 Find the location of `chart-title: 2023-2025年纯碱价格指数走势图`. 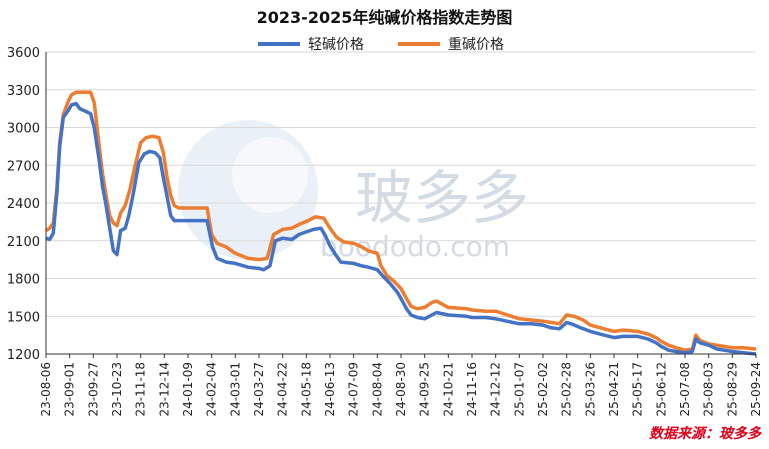

chart-title: 2023-2025年纯碱价格指数走势图 is located at coordinates (384, 17).